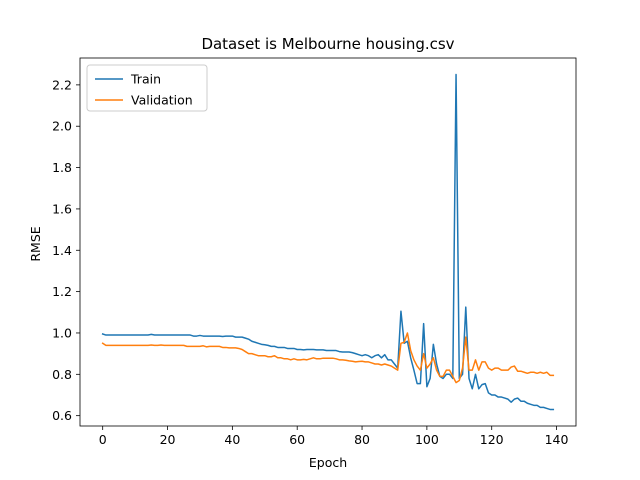 The image size is (640, 480). What do you see at coordinates (557, 439) in the screenshot?
I see `x-tick-label: 140` at bounding box center [557, 439].